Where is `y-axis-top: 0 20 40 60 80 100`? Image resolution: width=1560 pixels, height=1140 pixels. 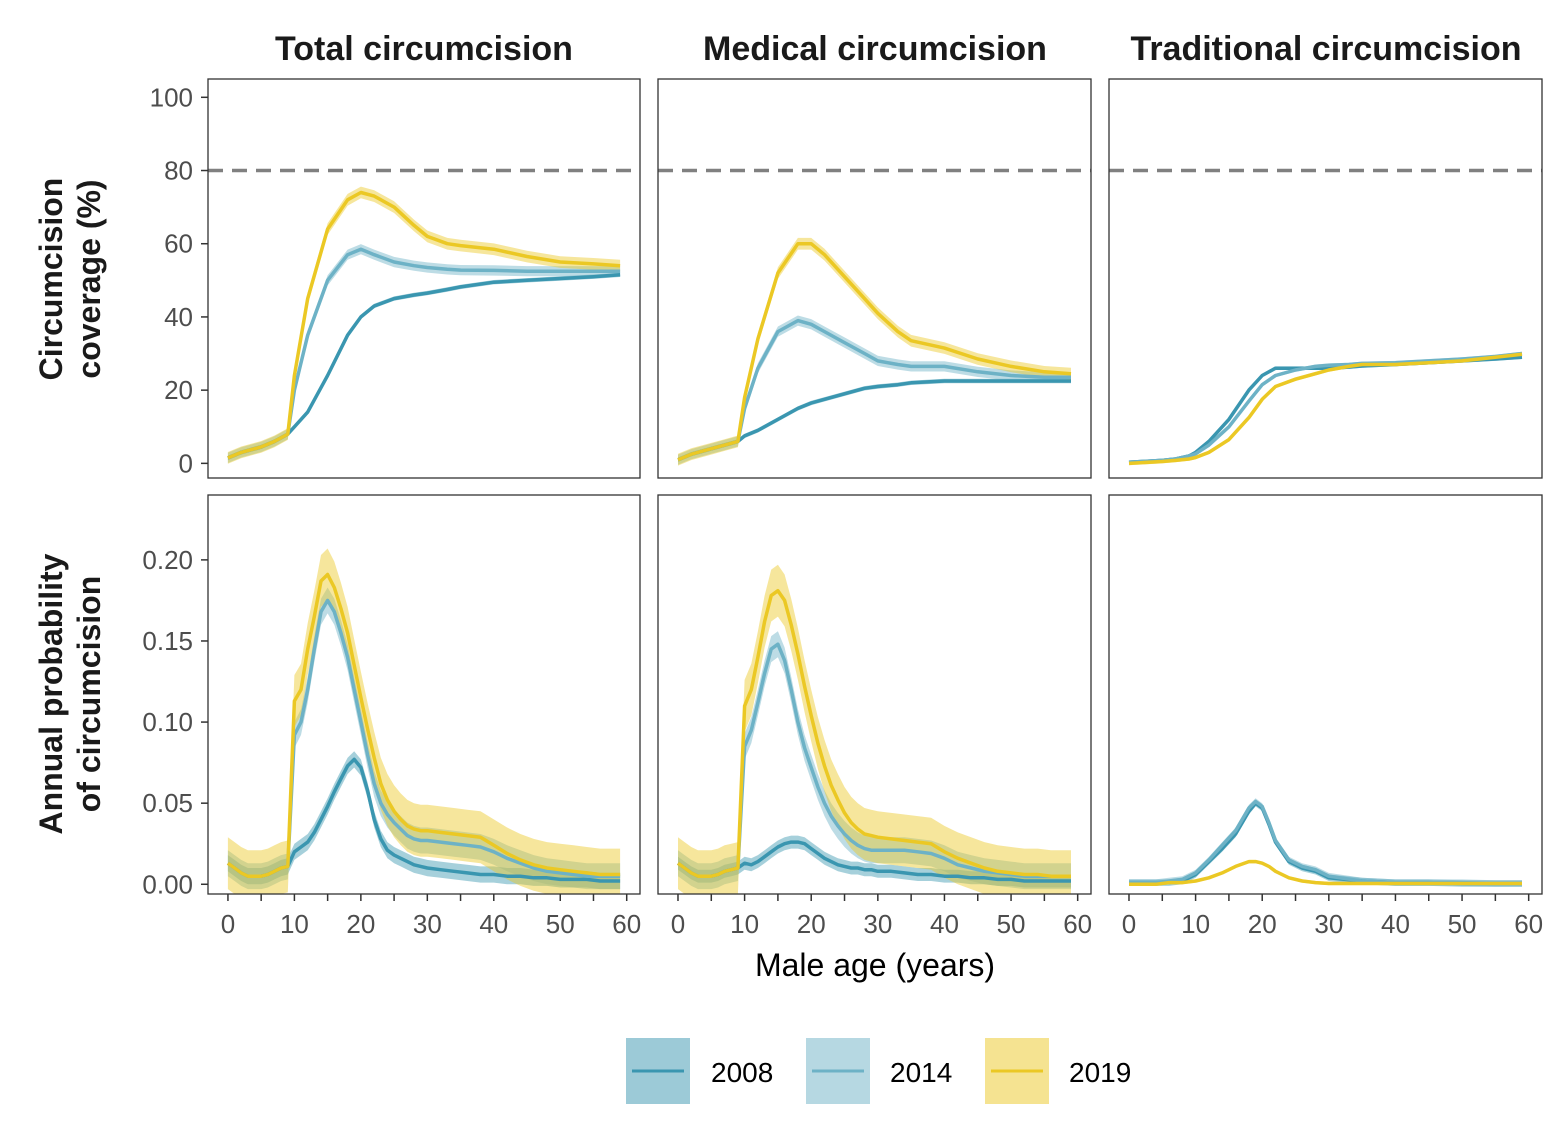 y-axis-top: 0 20 40 60 80 100 is located at coordinates (179, 280).